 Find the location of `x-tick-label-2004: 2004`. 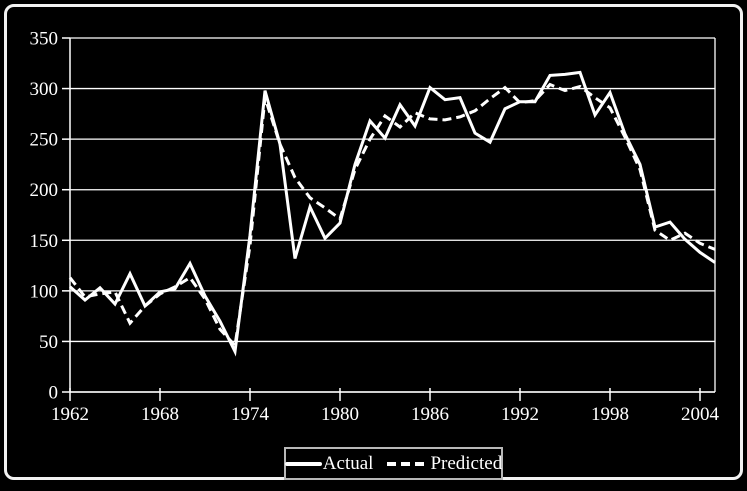

x-tick-label-2004: 2004 is located at coordinates (700, 414).